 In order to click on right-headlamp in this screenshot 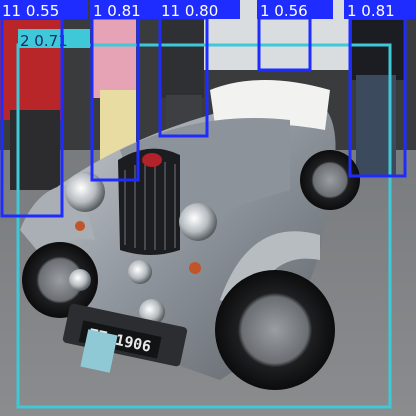, I will do `click(198, 222)`.